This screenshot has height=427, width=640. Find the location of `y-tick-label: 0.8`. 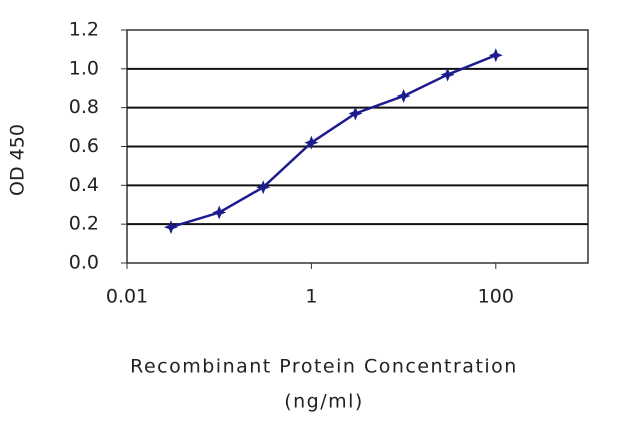

y-tick-label: 0.8 is located at coordinates (84, 107).